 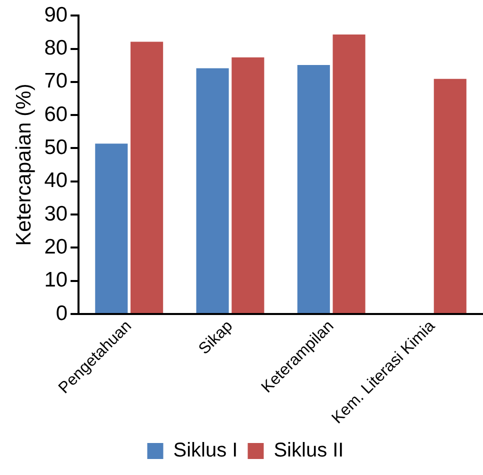 I want to click on y-tick-label: 60, so click(x=56, y=114).